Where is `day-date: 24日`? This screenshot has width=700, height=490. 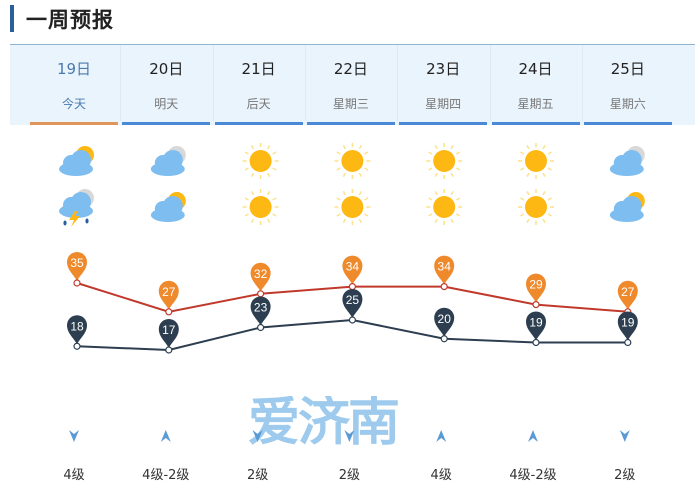
day-date: 24日 is located at coordinates (535, 69).